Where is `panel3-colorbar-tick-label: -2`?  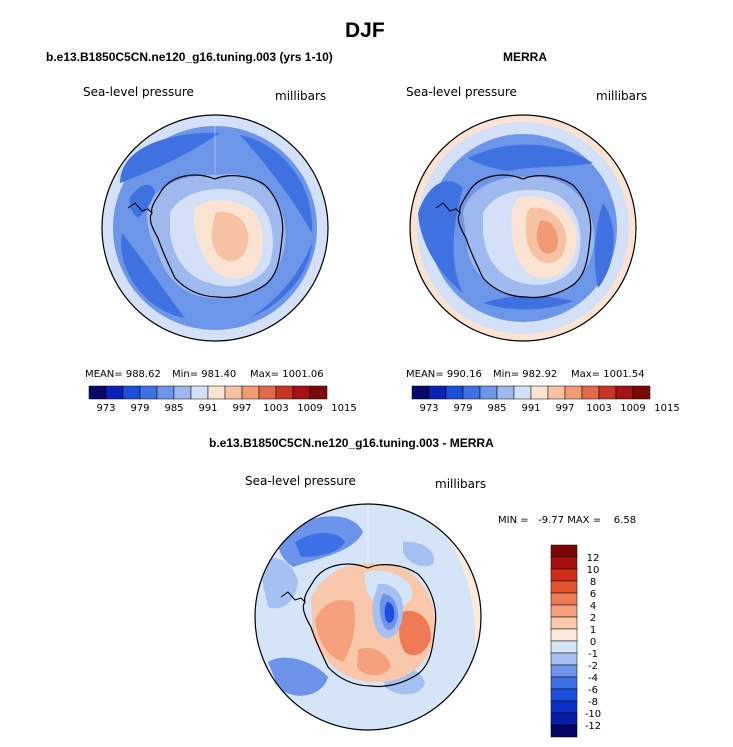
panel3-colorbar-tick-label: -2 is located at coordinates (593, 666).